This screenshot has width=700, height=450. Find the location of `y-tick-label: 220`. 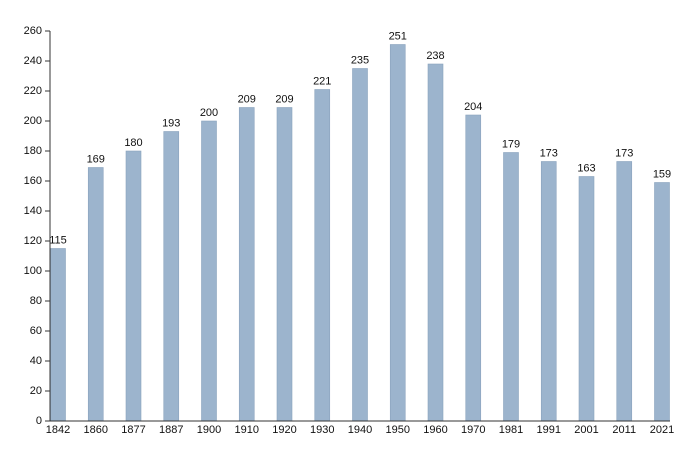

y-tick-label: 220 is located at coordinates (33, 91).